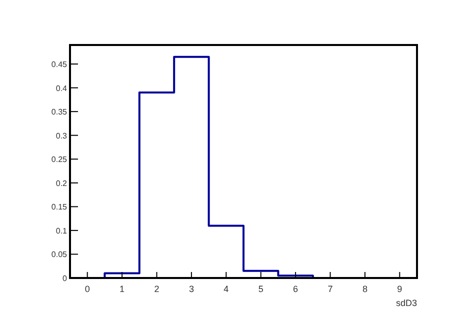 The height and width of the screenshot is (326, 470). I want to click on y-tick-label: 0.15, so click(59, 207).